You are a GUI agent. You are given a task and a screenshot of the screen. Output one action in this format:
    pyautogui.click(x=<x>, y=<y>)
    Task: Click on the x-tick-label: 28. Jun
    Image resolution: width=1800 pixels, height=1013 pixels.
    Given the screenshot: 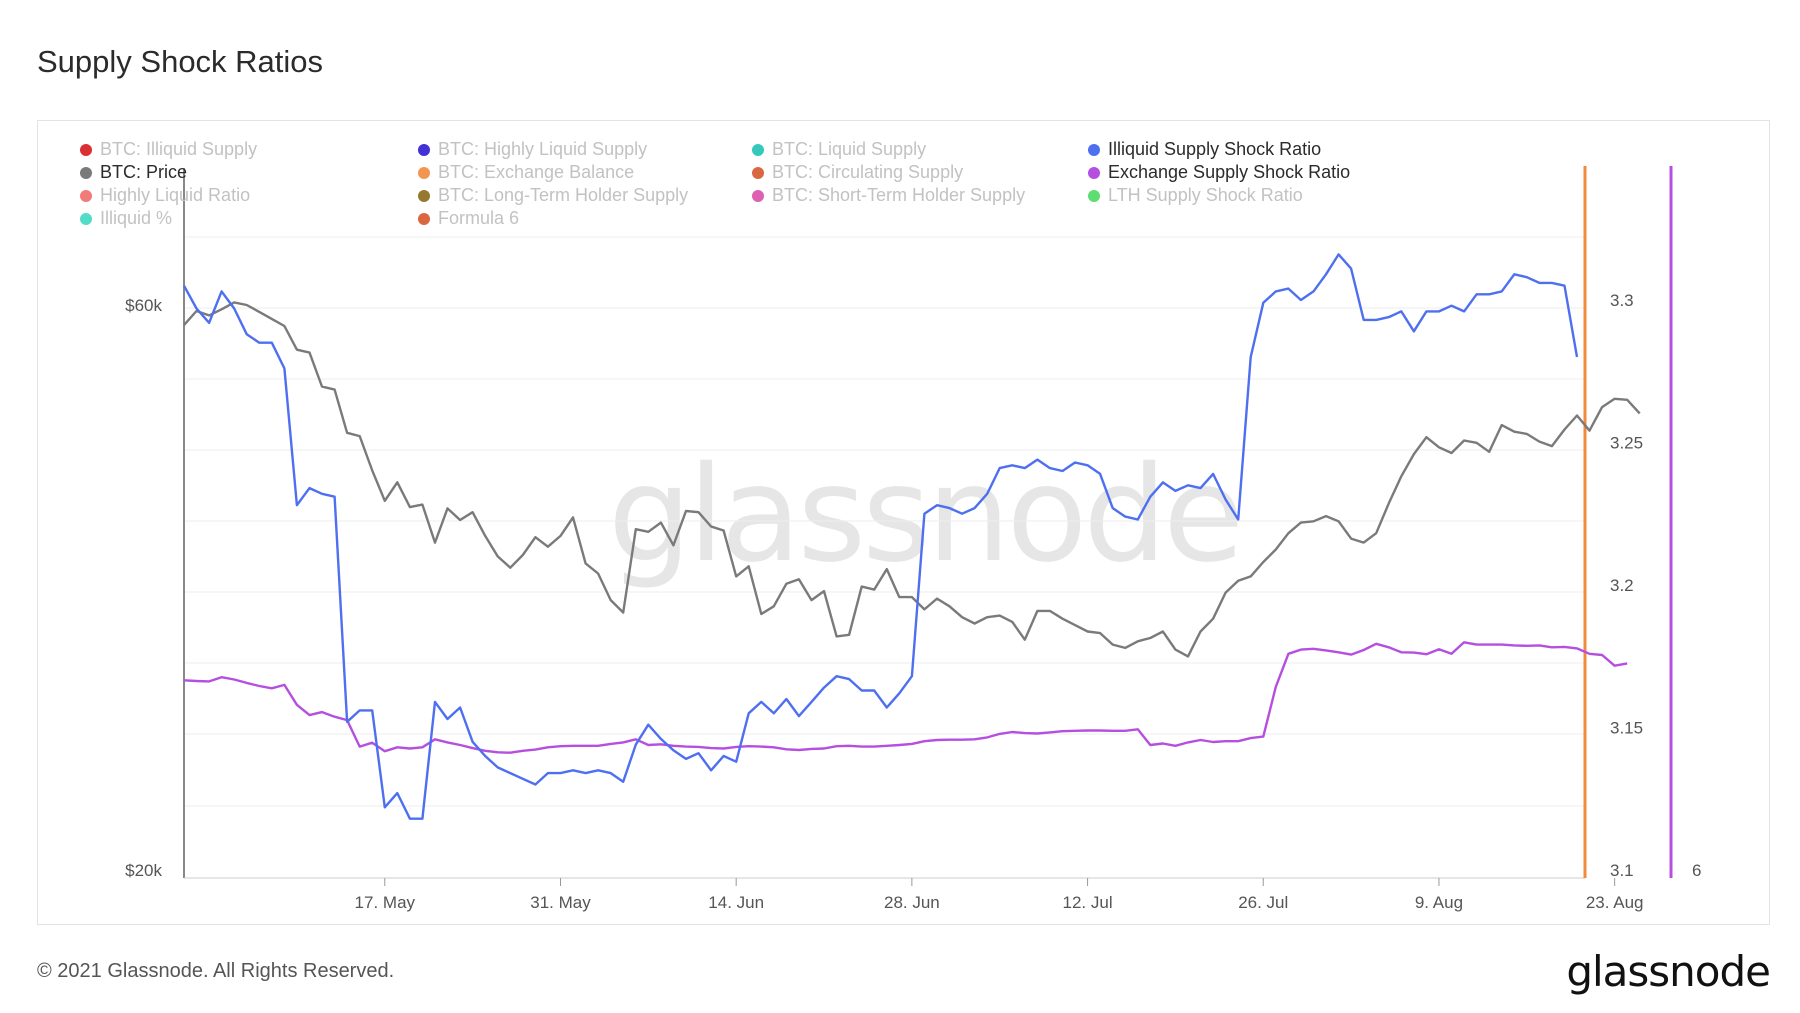 What is the action you would take?
    pyautogui.click(x=912, y=902)
    